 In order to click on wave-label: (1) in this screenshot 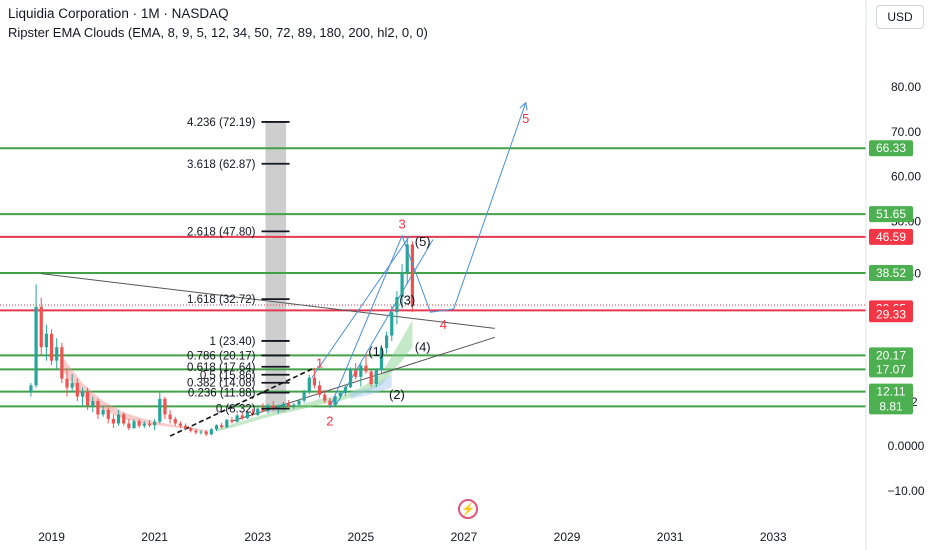, I will do `click(376, 351)`.